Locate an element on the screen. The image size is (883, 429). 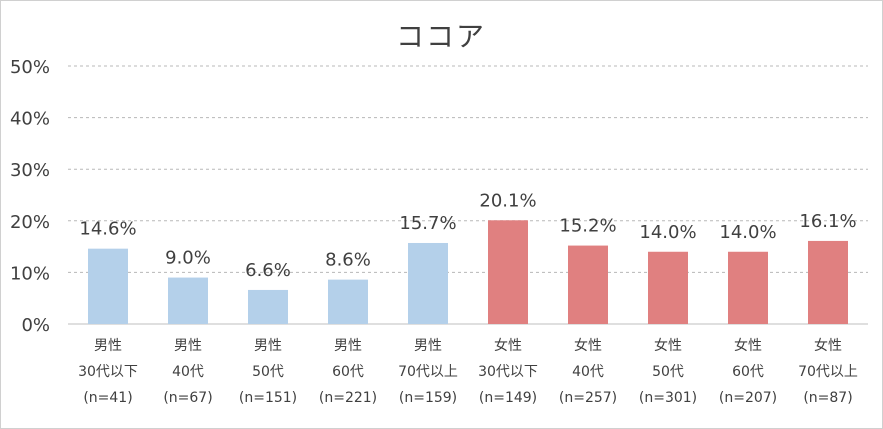
data-label: 20.1% is located at coordinates (507, 200).